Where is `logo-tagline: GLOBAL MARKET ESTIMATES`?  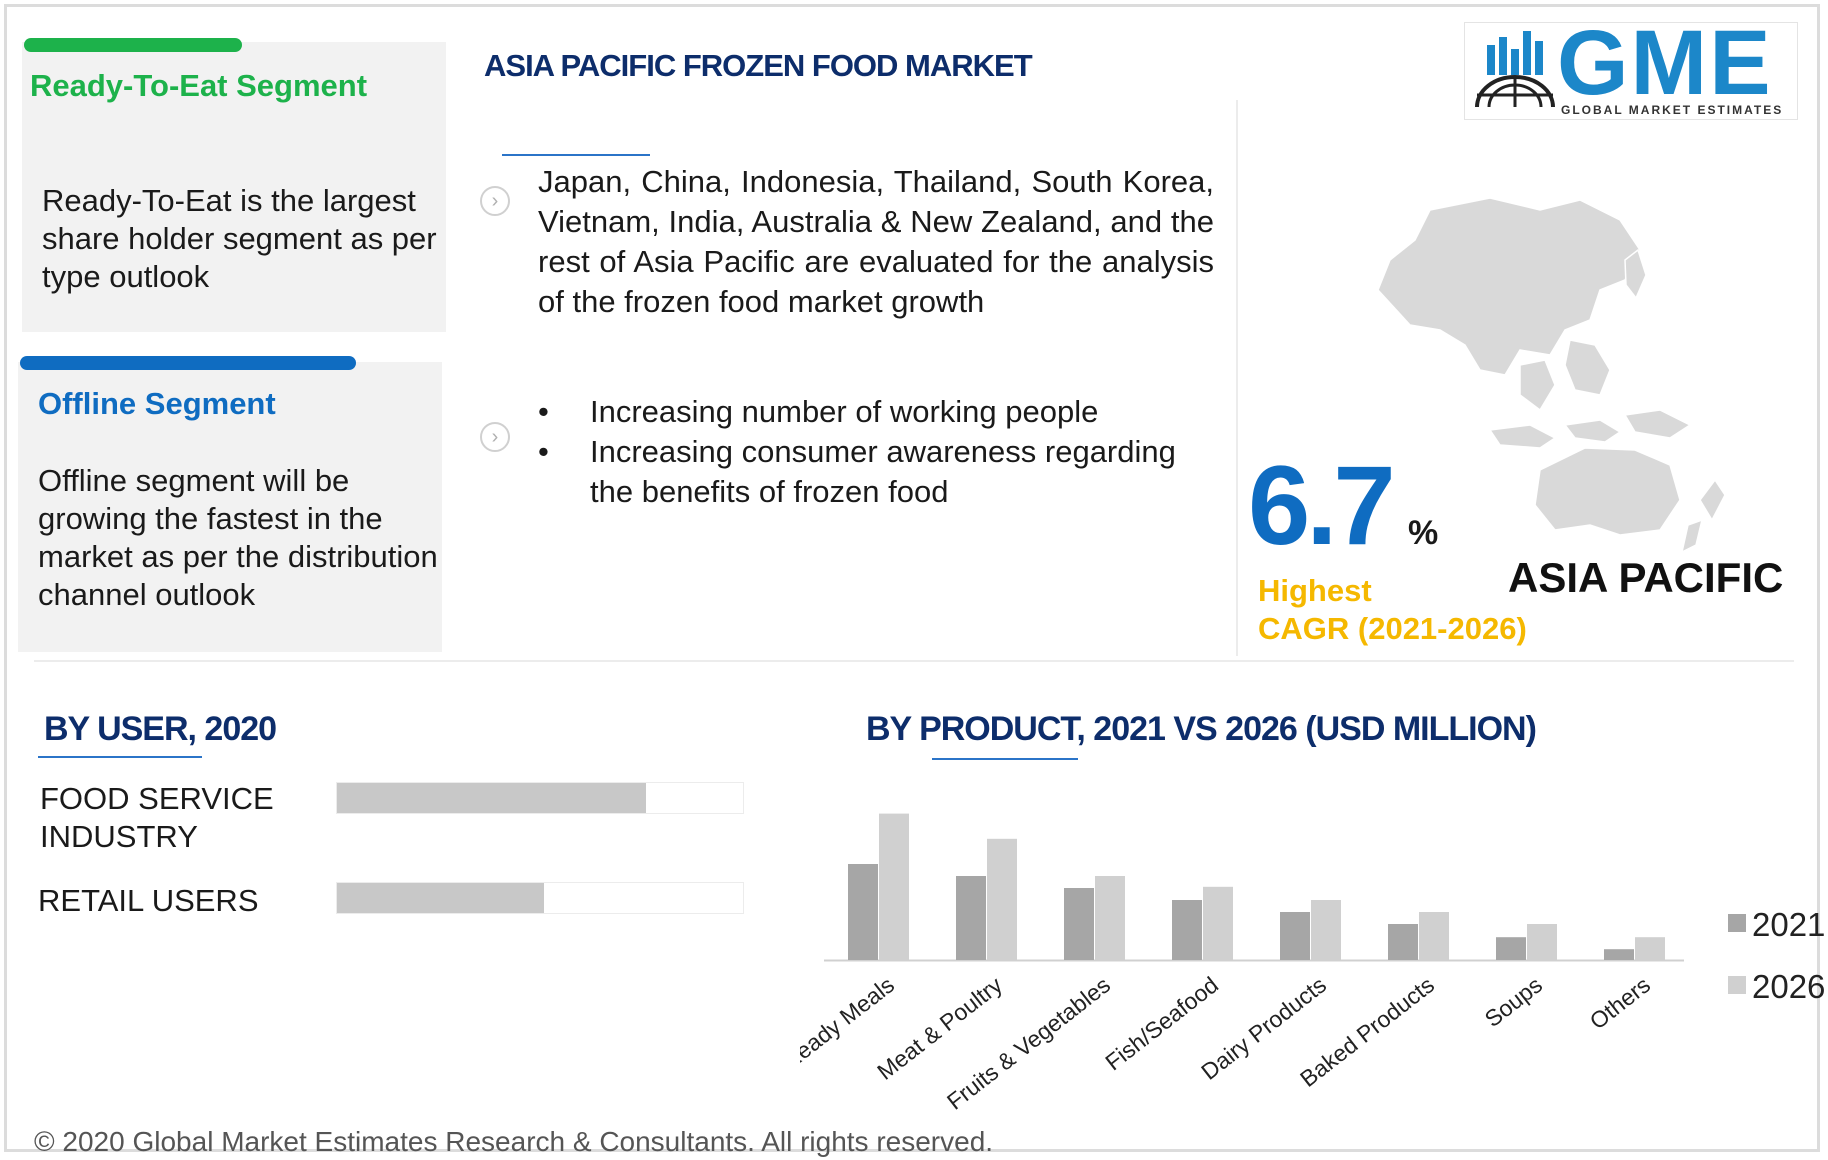
logo-tagline: GLOBAL MARKET ESTIMATES is located at coordinates (1672, 110).